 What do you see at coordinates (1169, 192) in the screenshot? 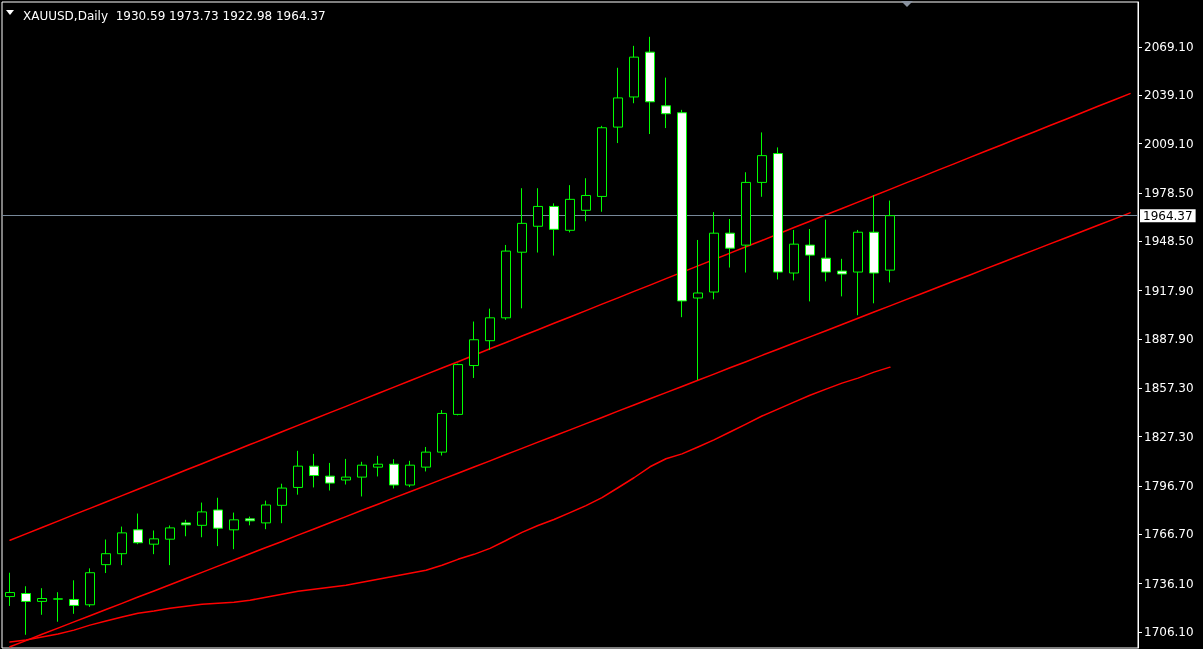
I see `y-tick-label: 1978.50` at bounding box center [1169, 192].